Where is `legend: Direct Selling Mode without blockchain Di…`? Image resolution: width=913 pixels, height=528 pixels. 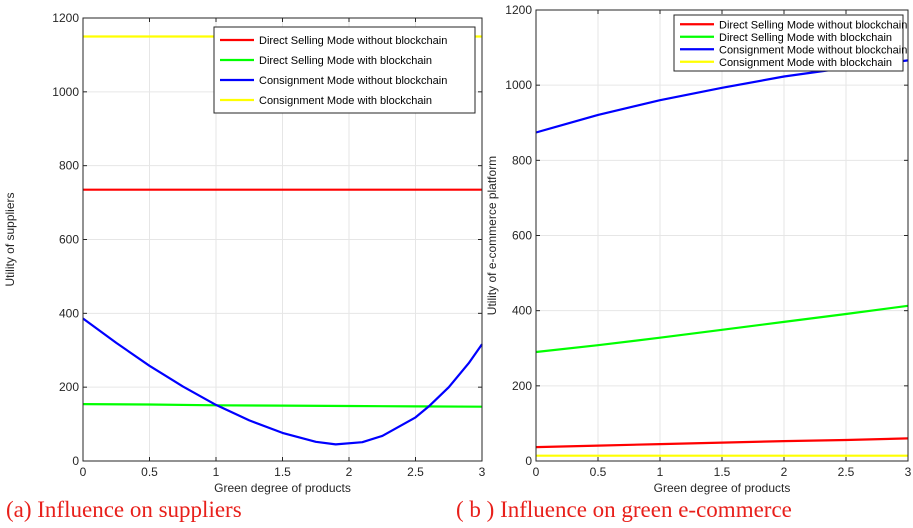
legend: Direct Selling Mode without blockchain Di… is located at coordinates (344, 70).